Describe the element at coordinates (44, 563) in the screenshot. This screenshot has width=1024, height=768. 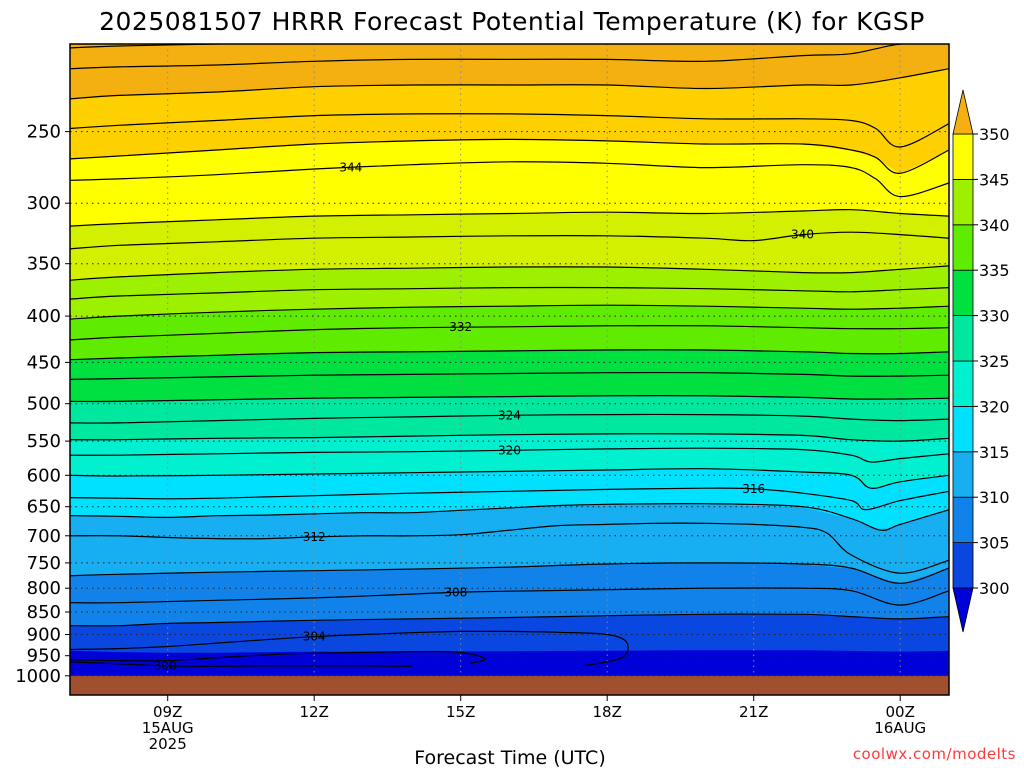
I see `y-tick-label: 750` at that location.